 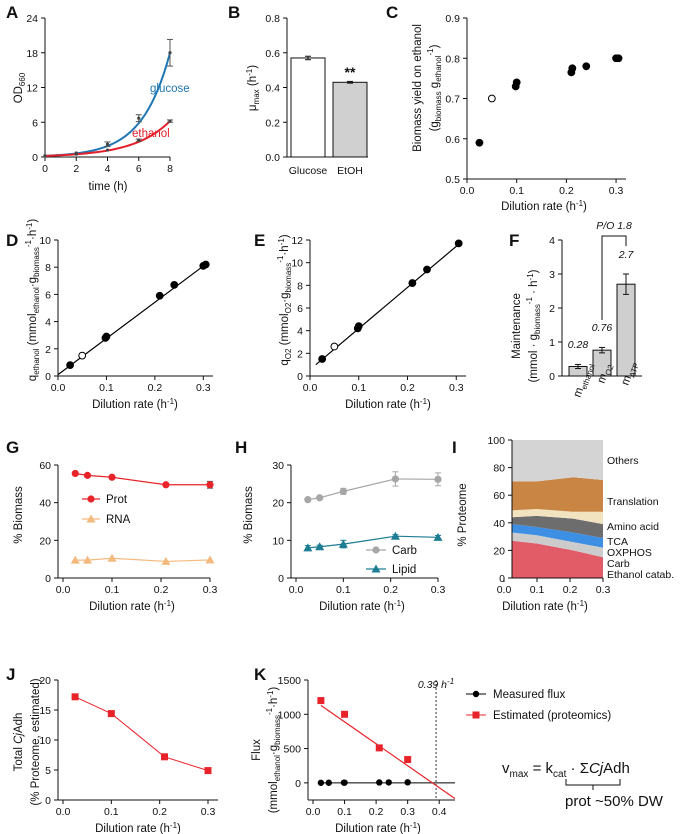 What do you see at coordinates (48, 377) in the screenshot?
I see `d-axes-y-tick-label: 0` at bounding box center [48, 377].